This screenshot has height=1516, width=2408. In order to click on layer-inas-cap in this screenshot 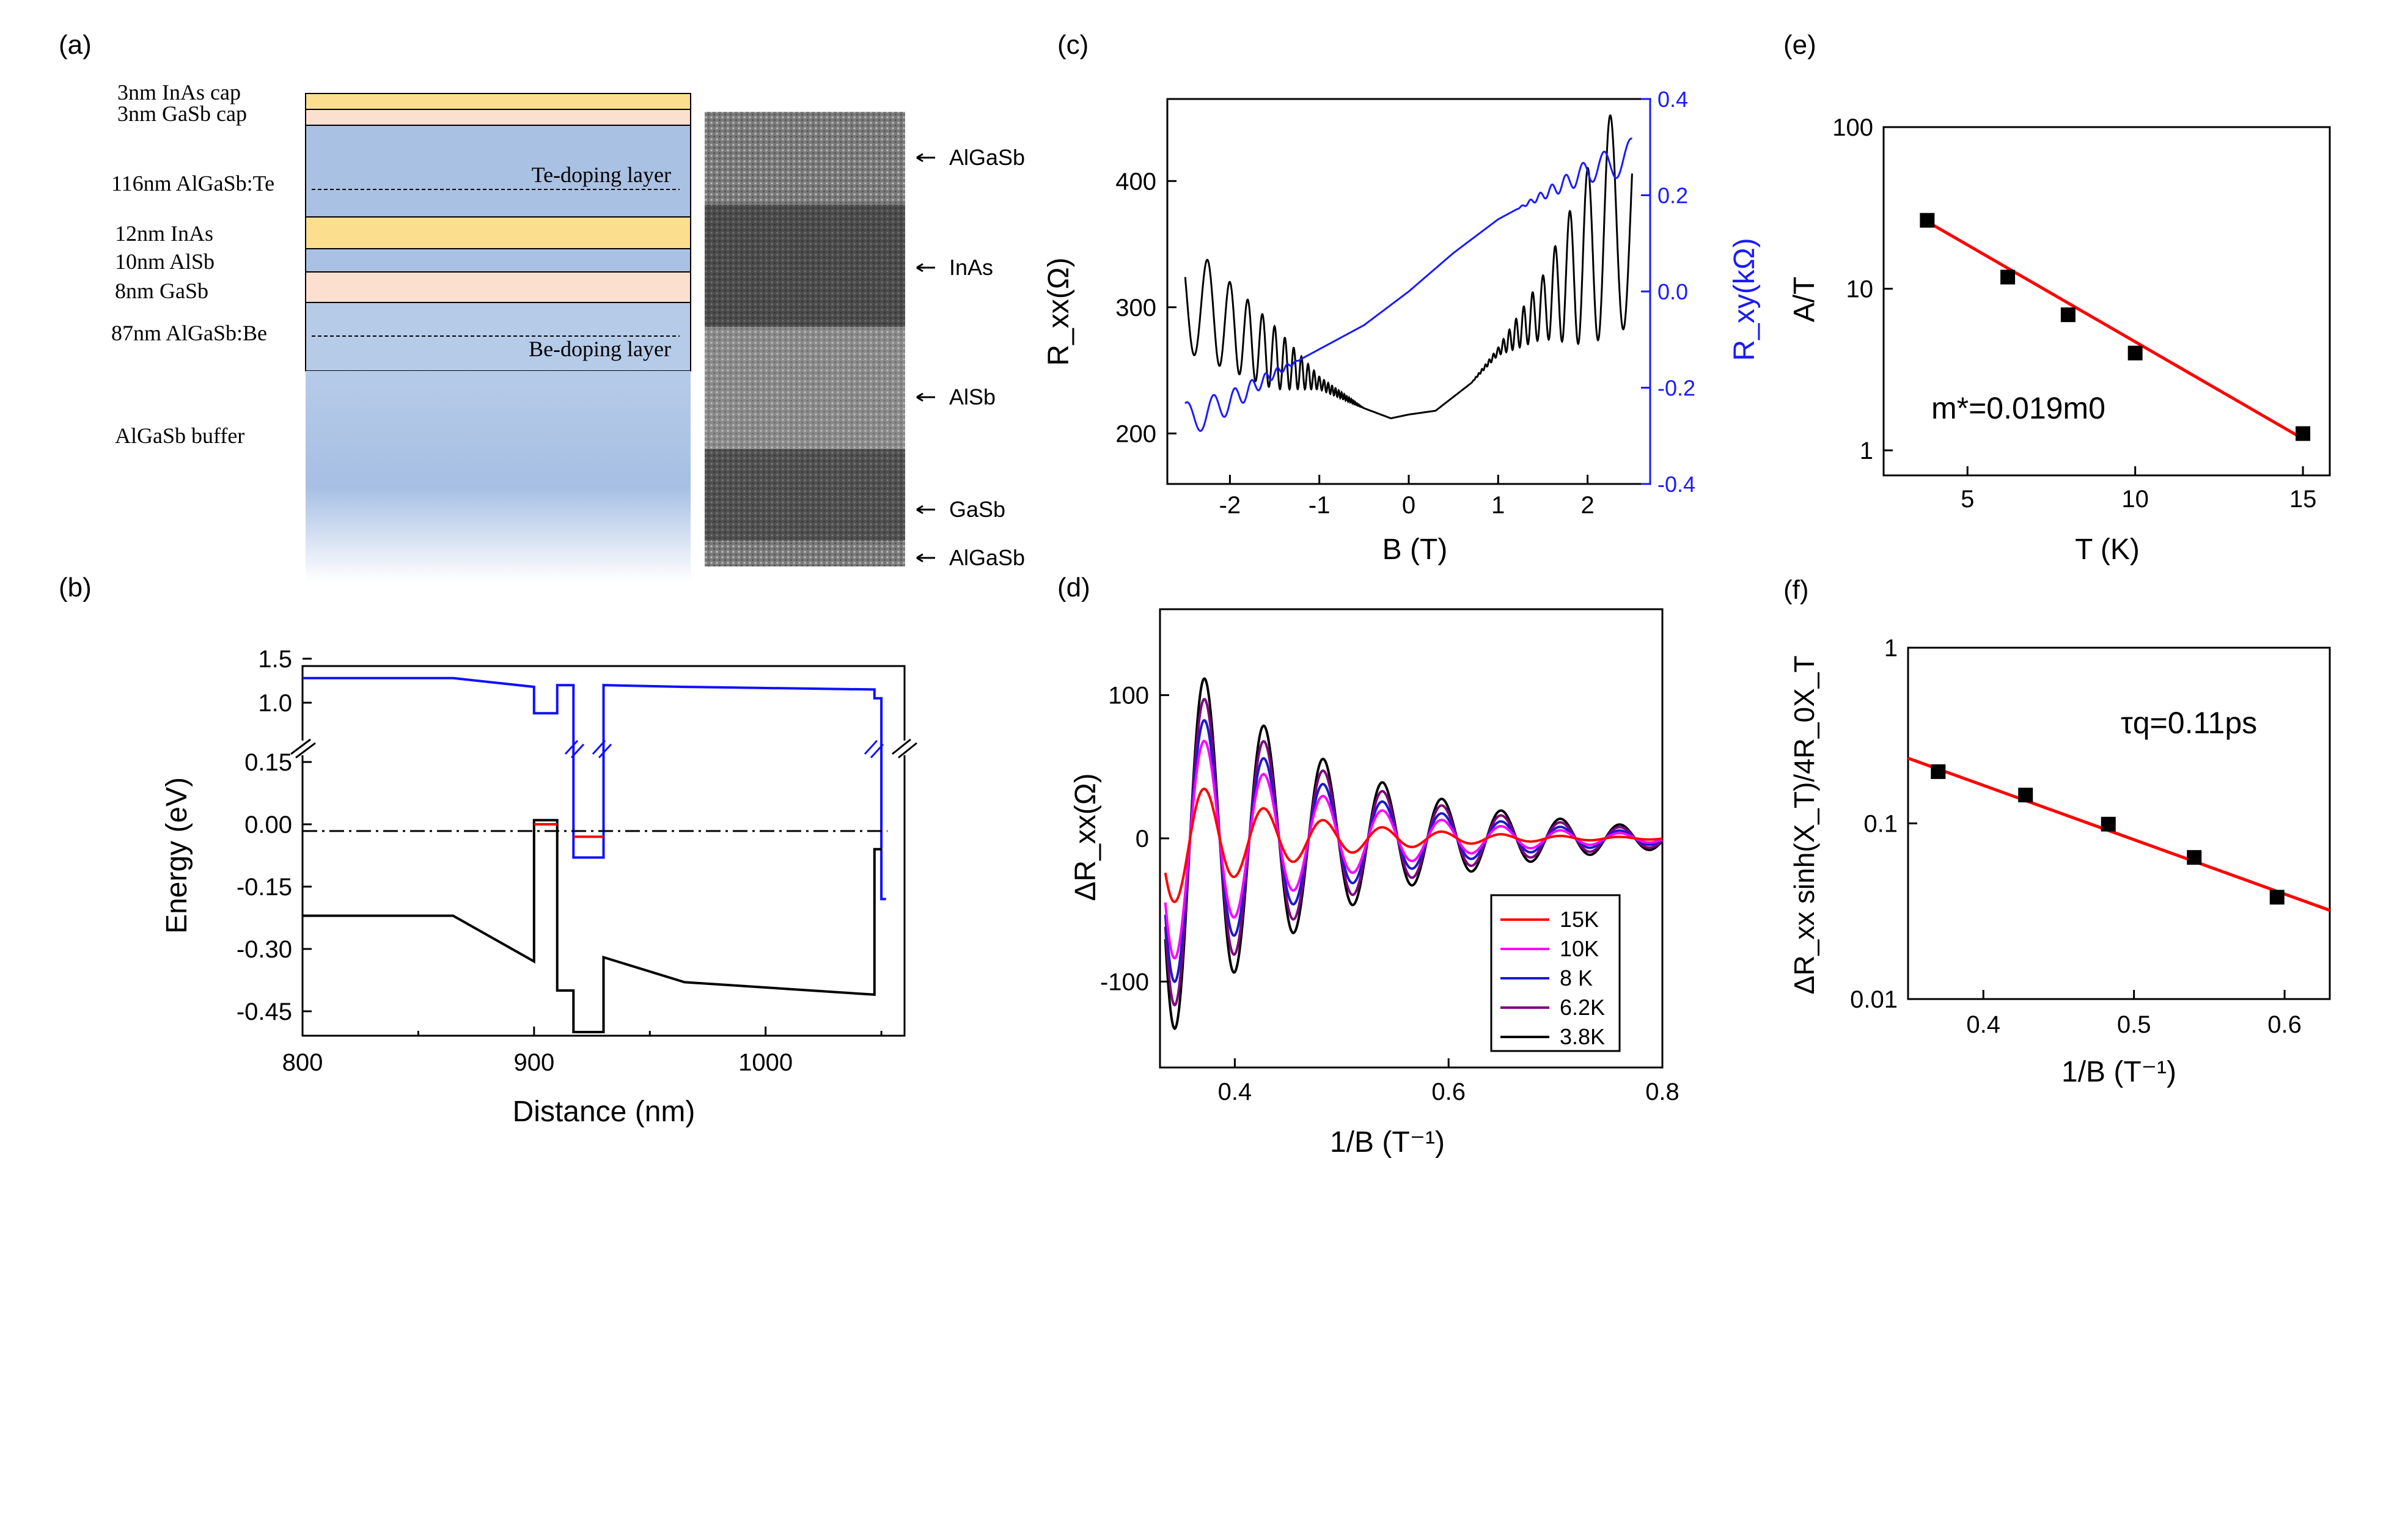, I will do `click(498, 101)`.